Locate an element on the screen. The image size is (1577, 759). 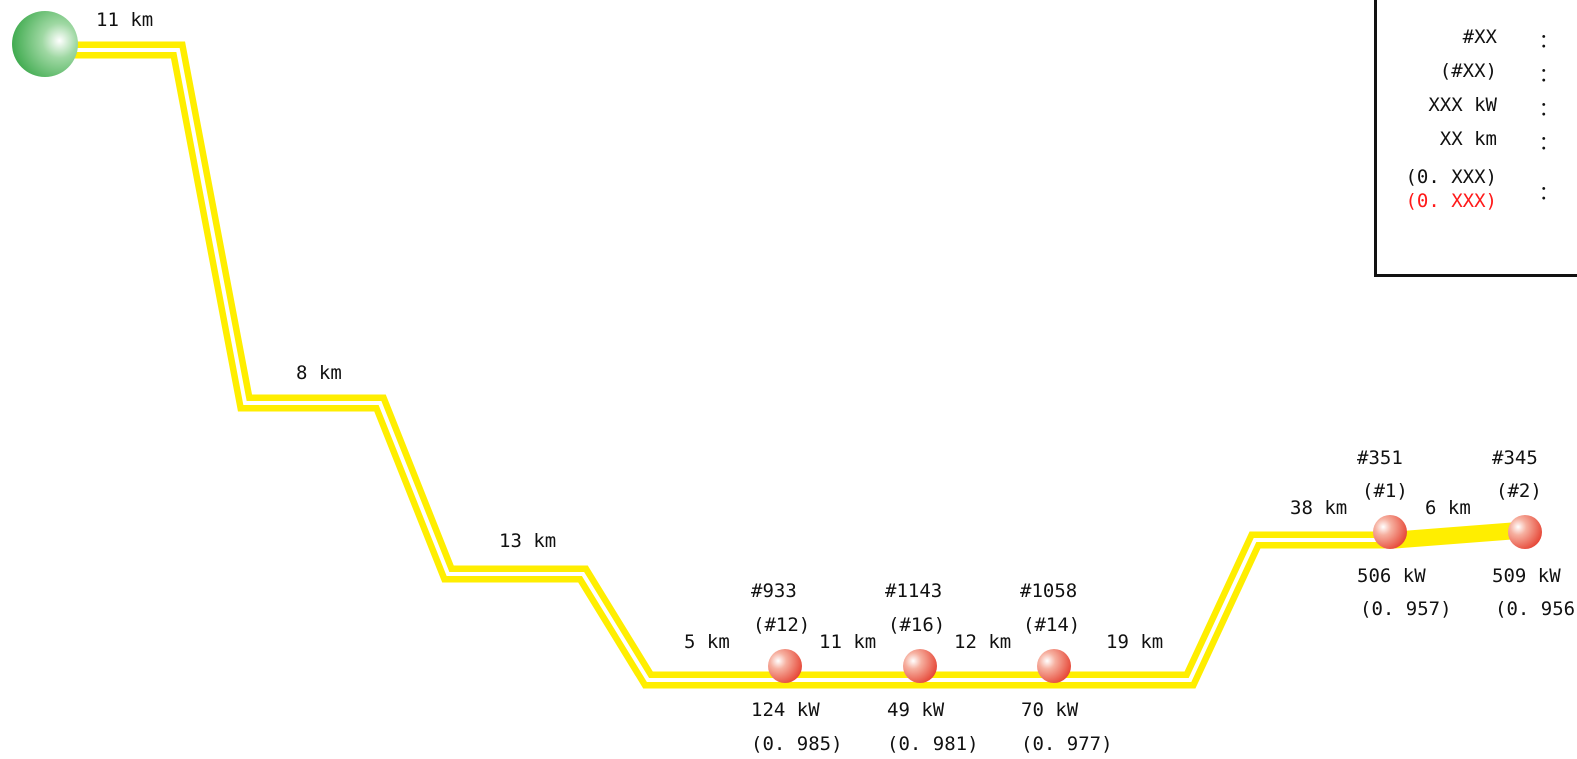
node-rank: (#14) is located at coordinates (1051, 625).